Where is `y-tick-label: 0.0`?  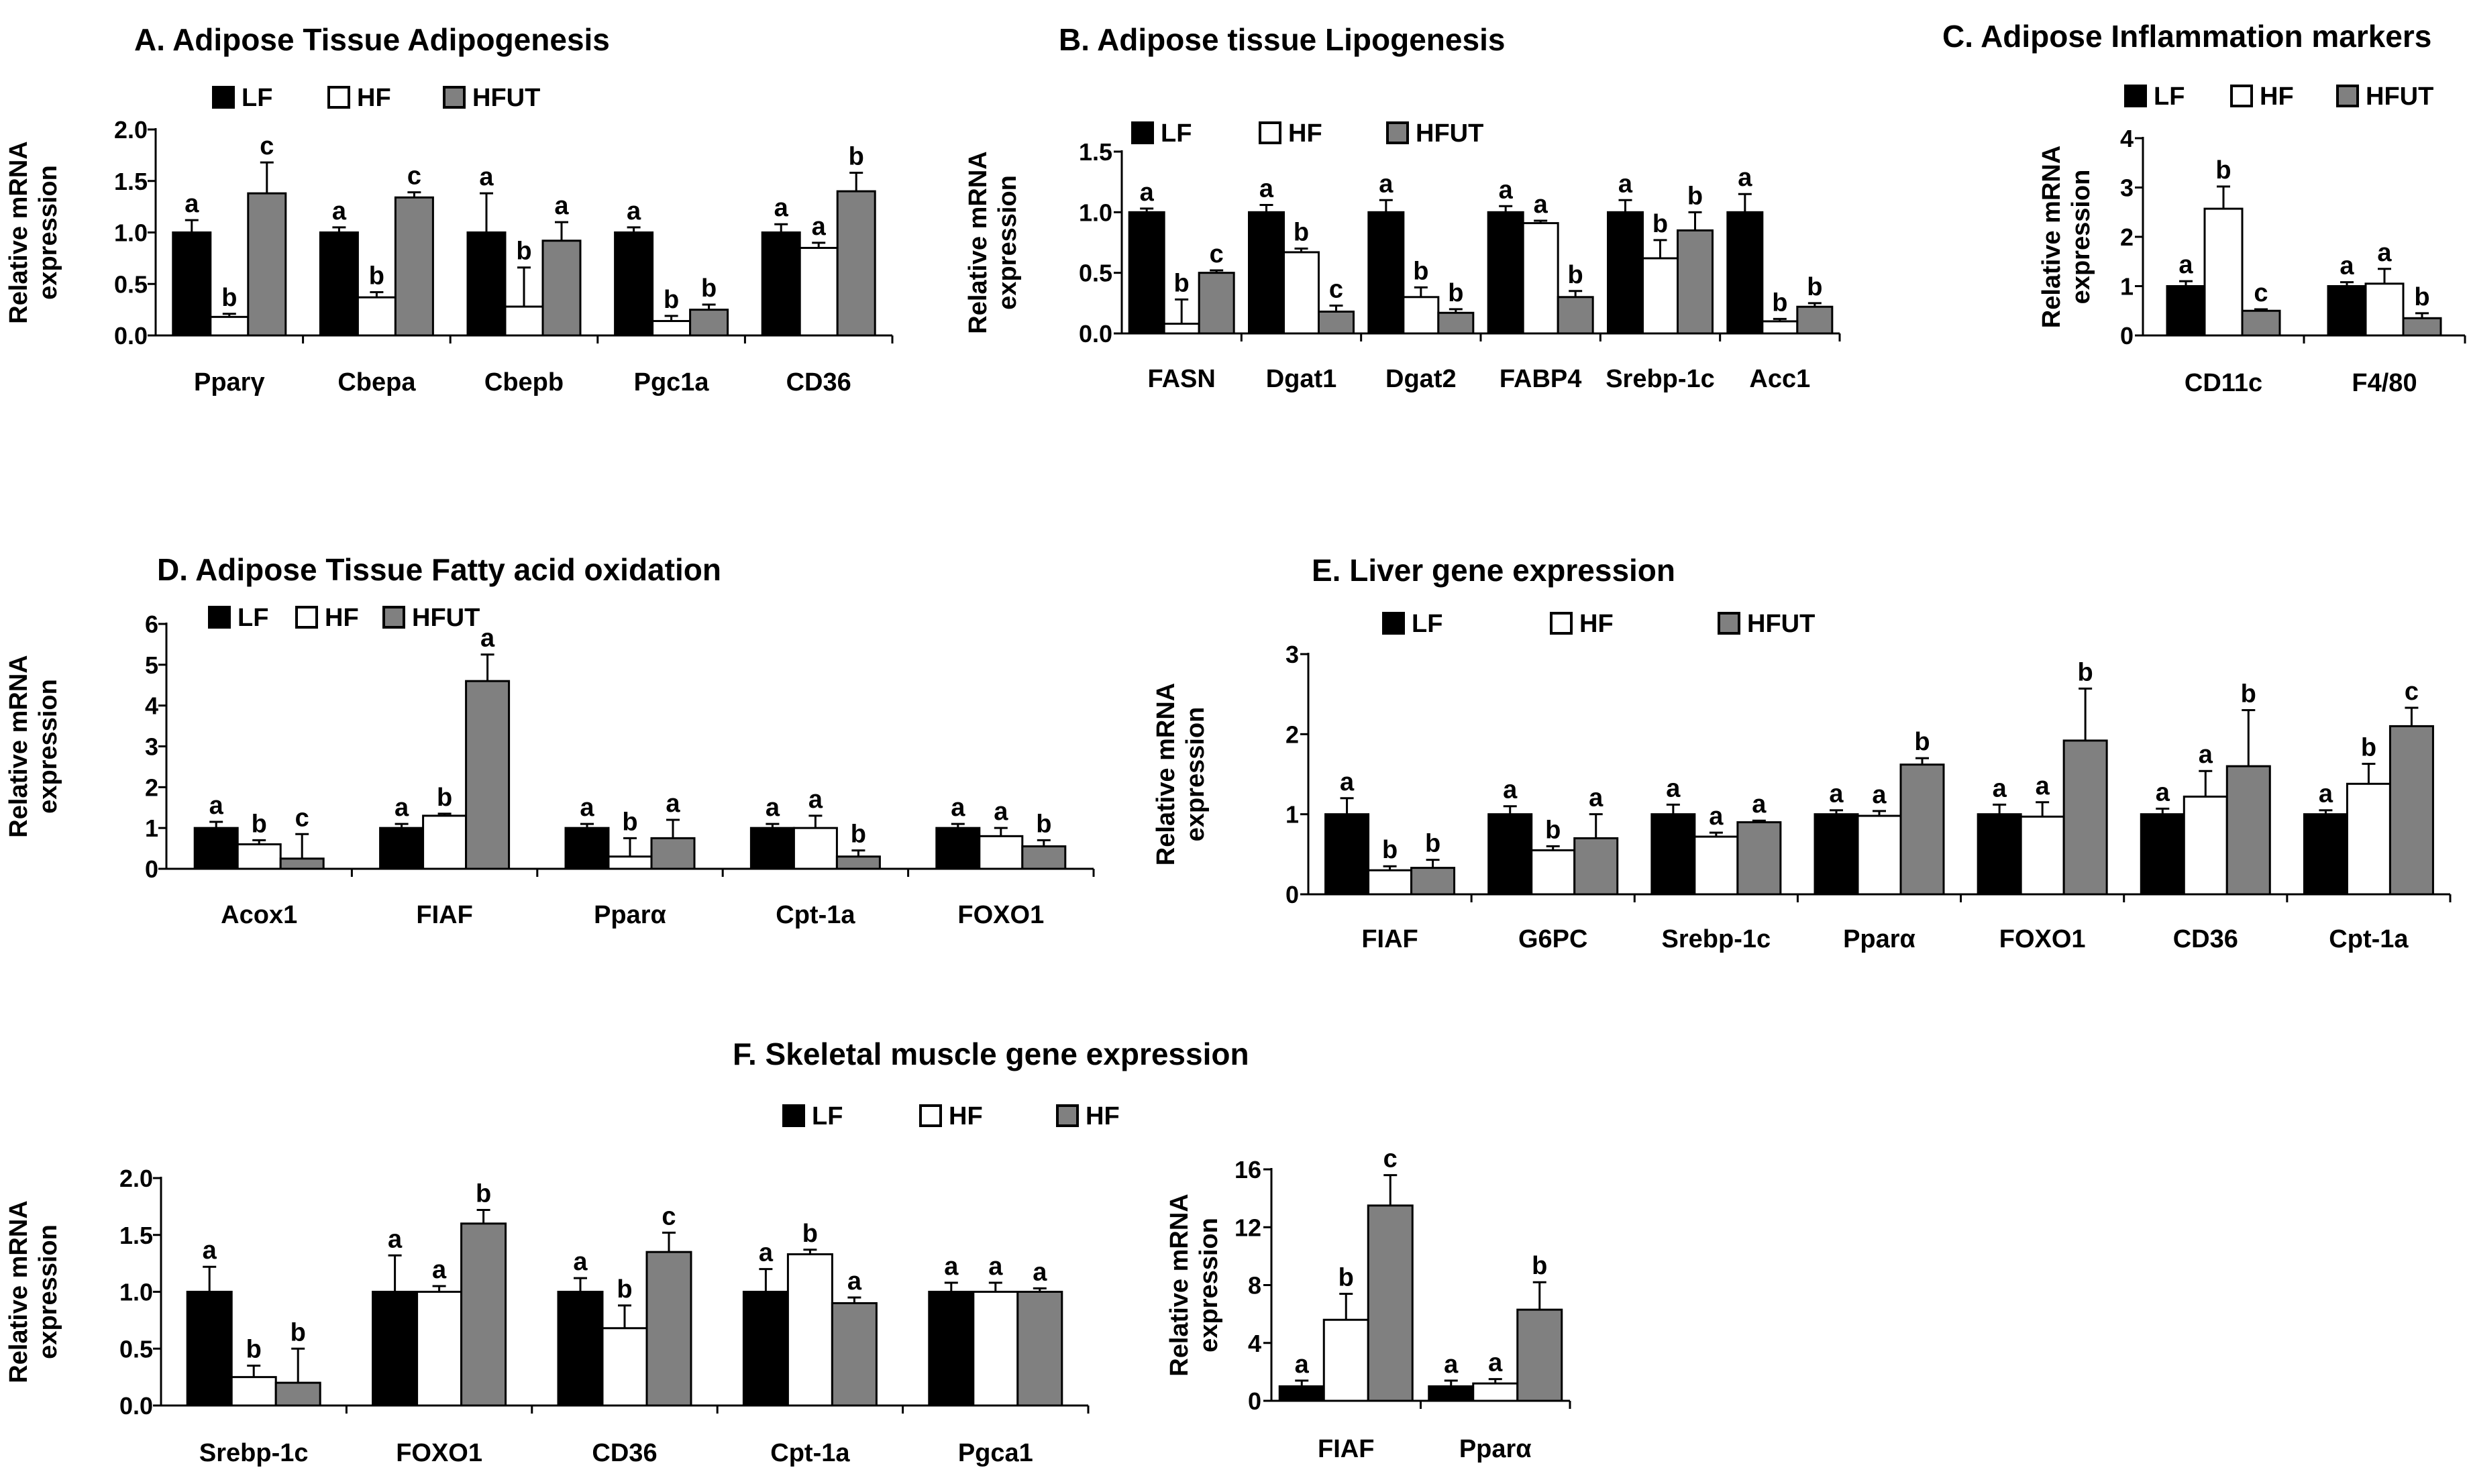 y-tick-label: 0.0 is located at coordinates (1096, 334).